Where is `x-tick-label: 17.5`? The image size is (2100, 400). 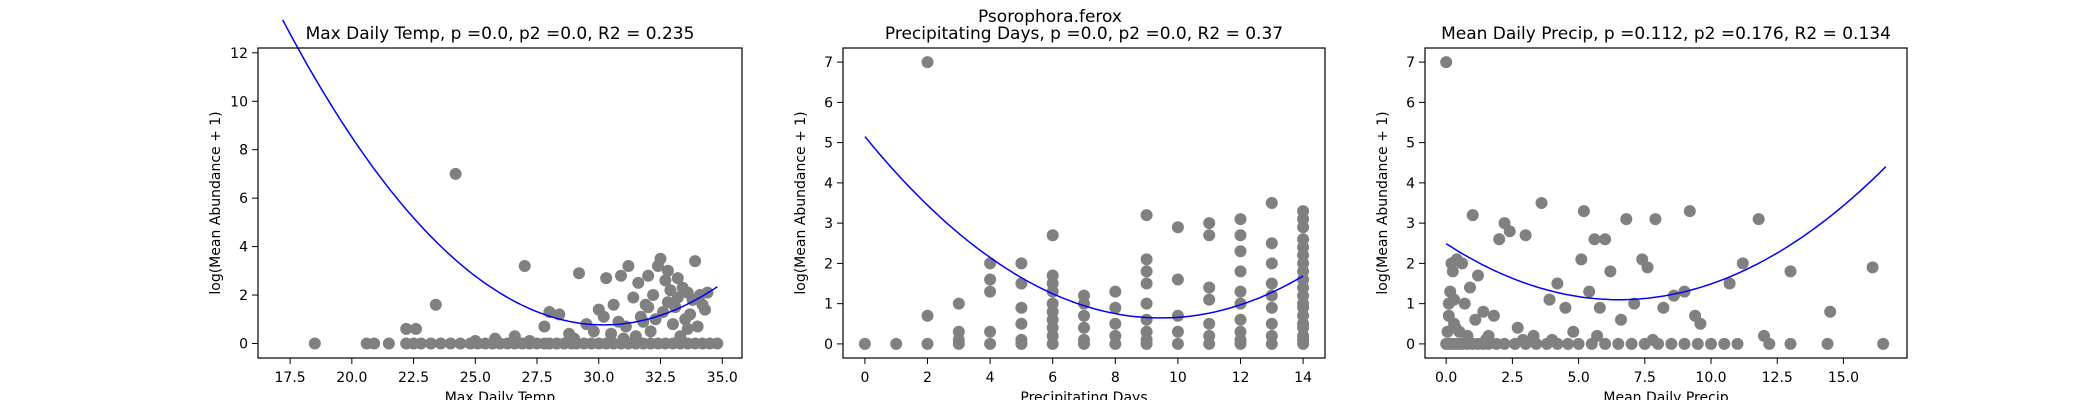 x-tick-label: 17.5 is located at coordinates (290, 378).